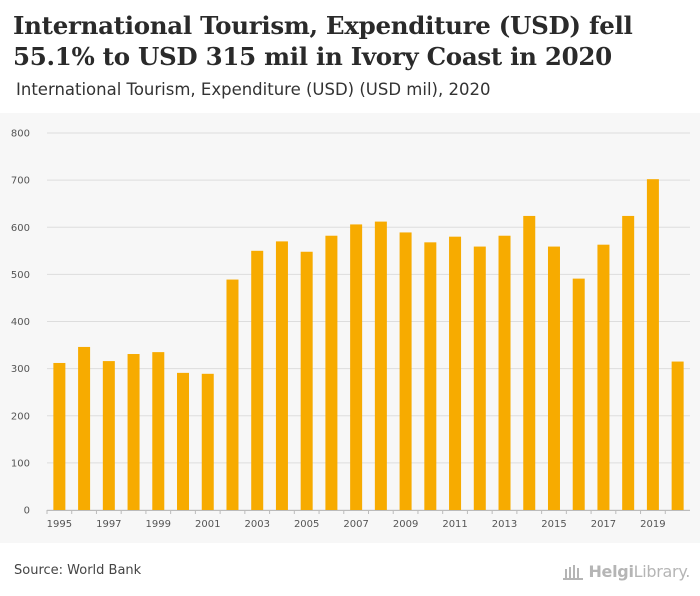  Describe the element at coordinates (611, 571) in the screenshot. I see `logo-primary: Helgi` at that location.